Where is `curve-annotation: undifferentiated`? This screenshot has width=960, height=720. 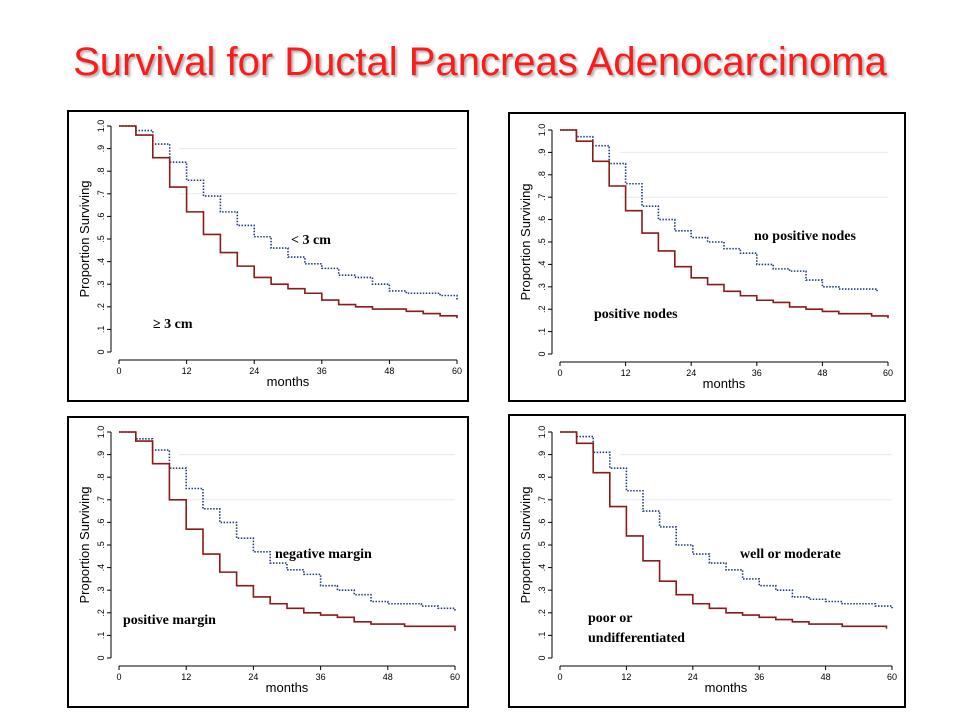
curve-annotation: undifferentiated is located at coordinates (636, 638).